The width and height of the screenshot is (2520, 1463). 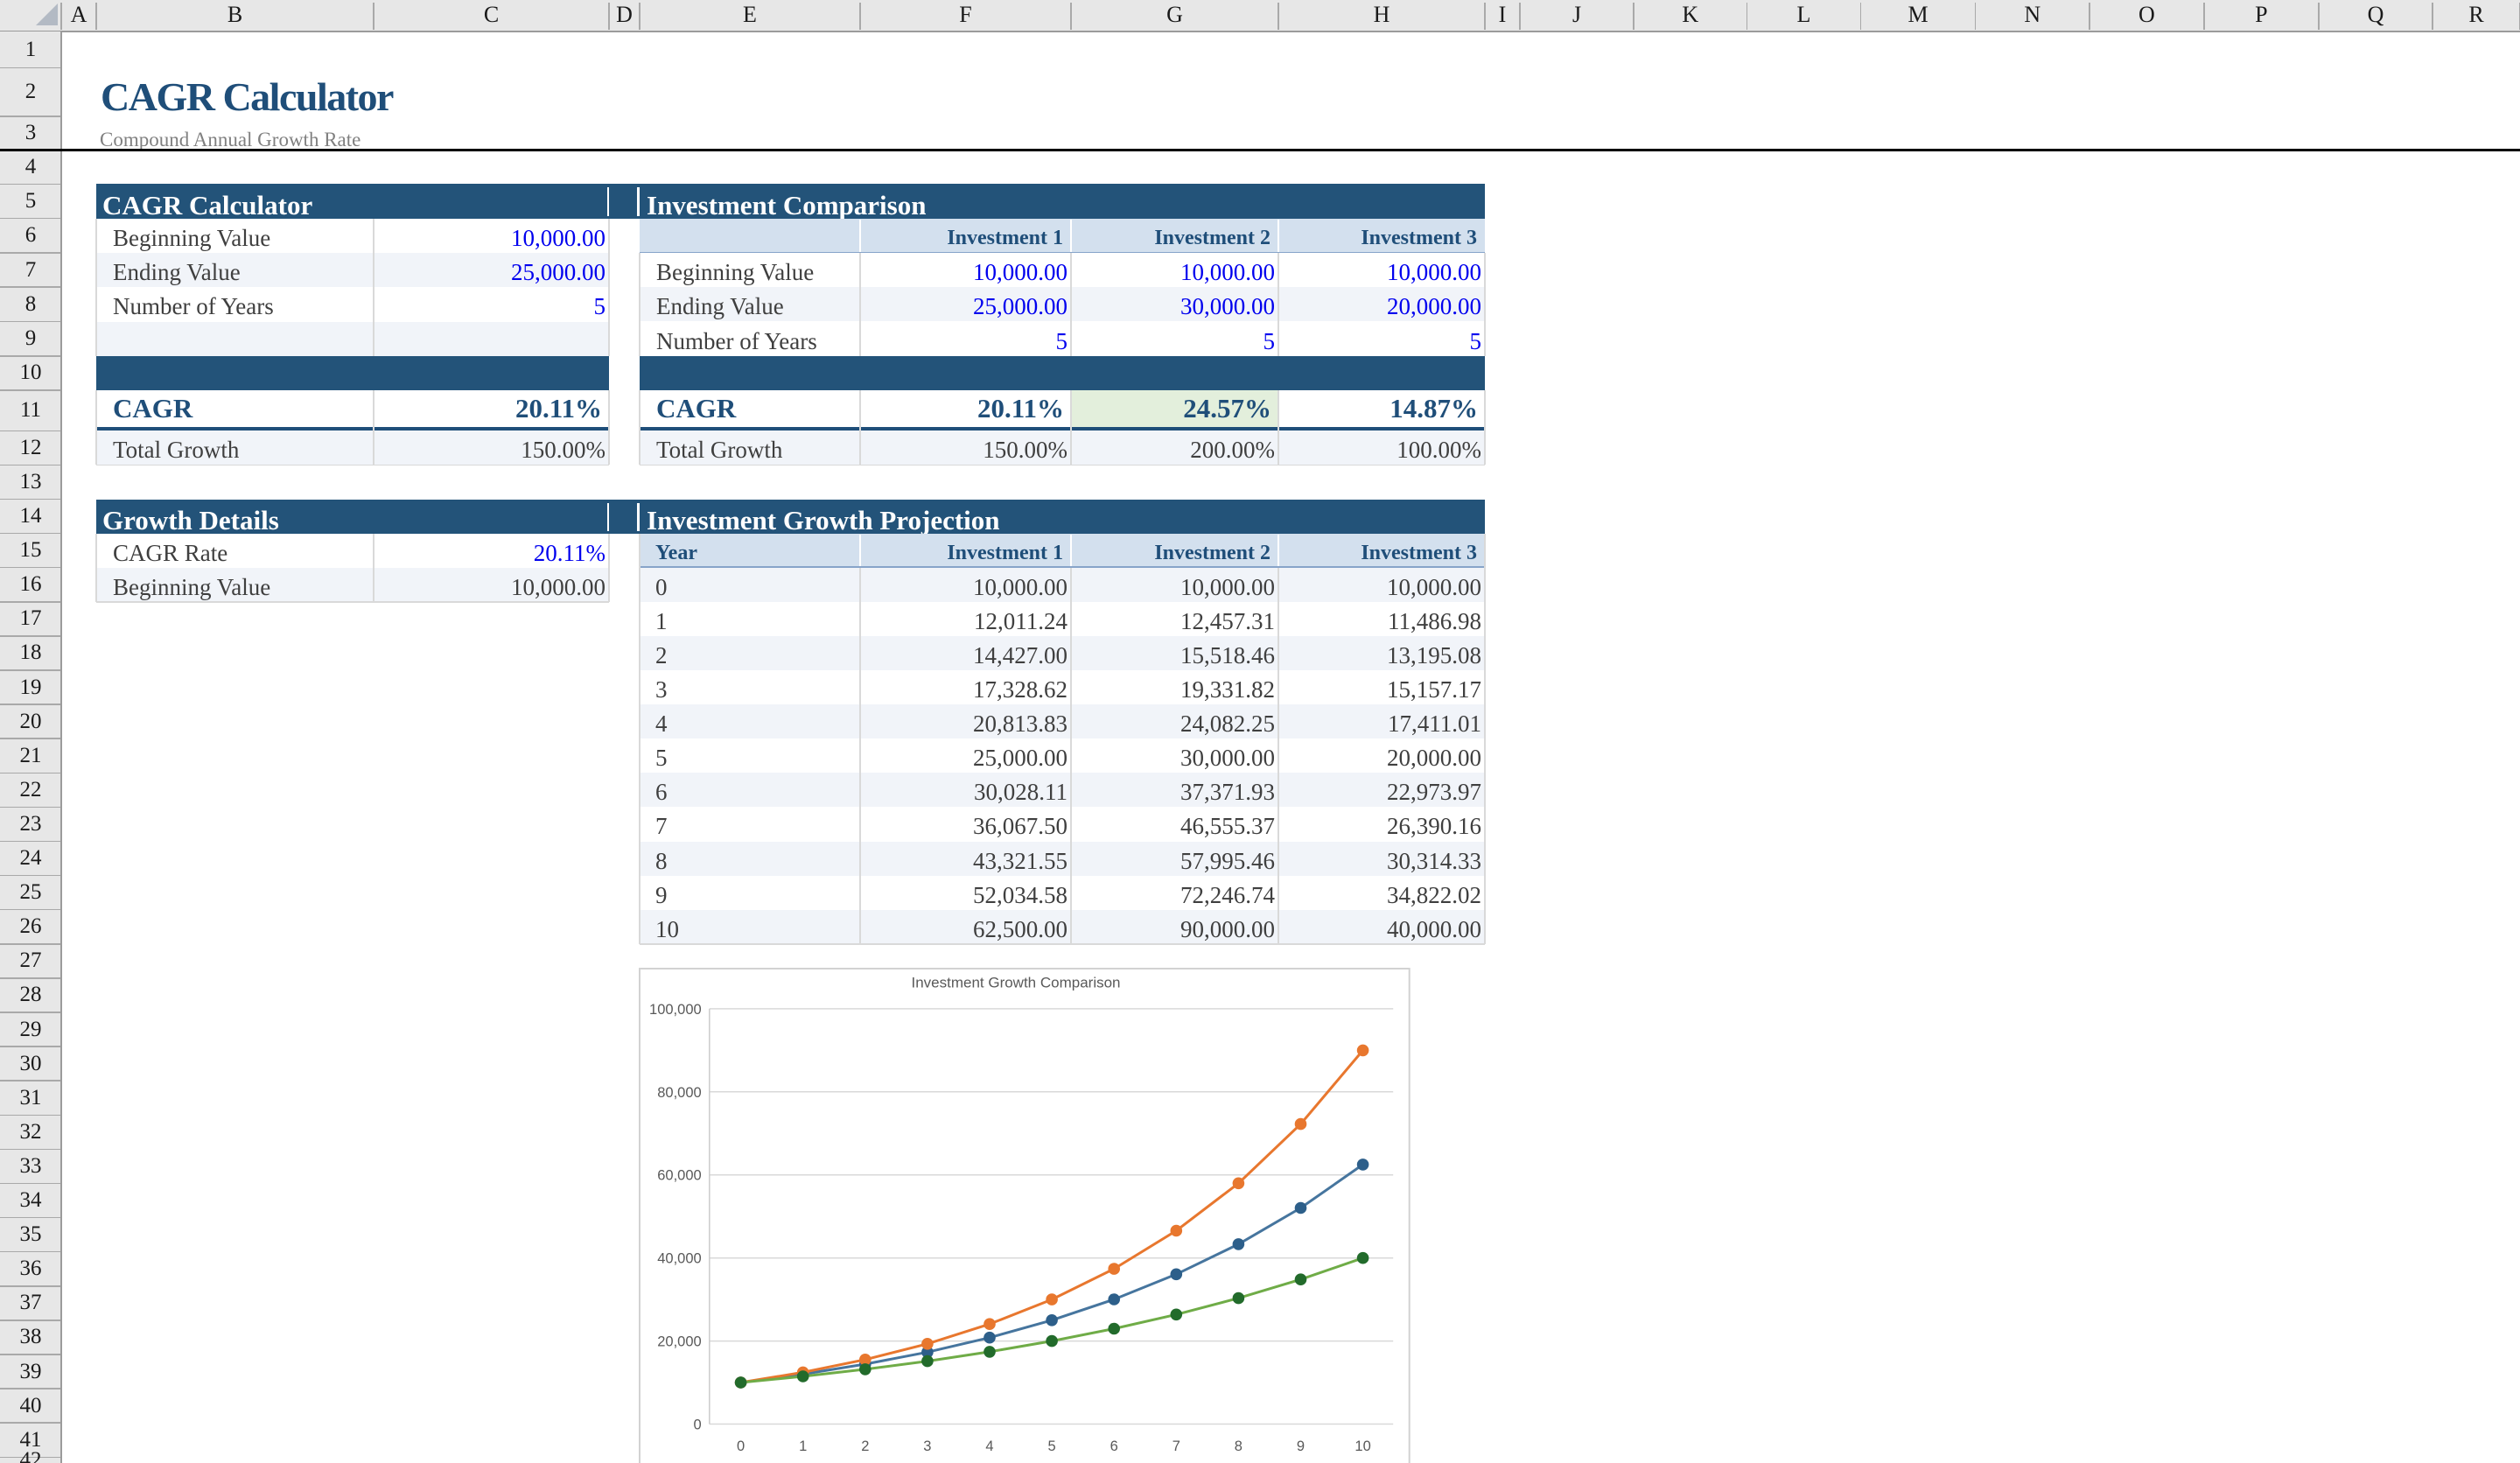 I want to click on svg-text: 40,000, so click(x=679, y=1259).